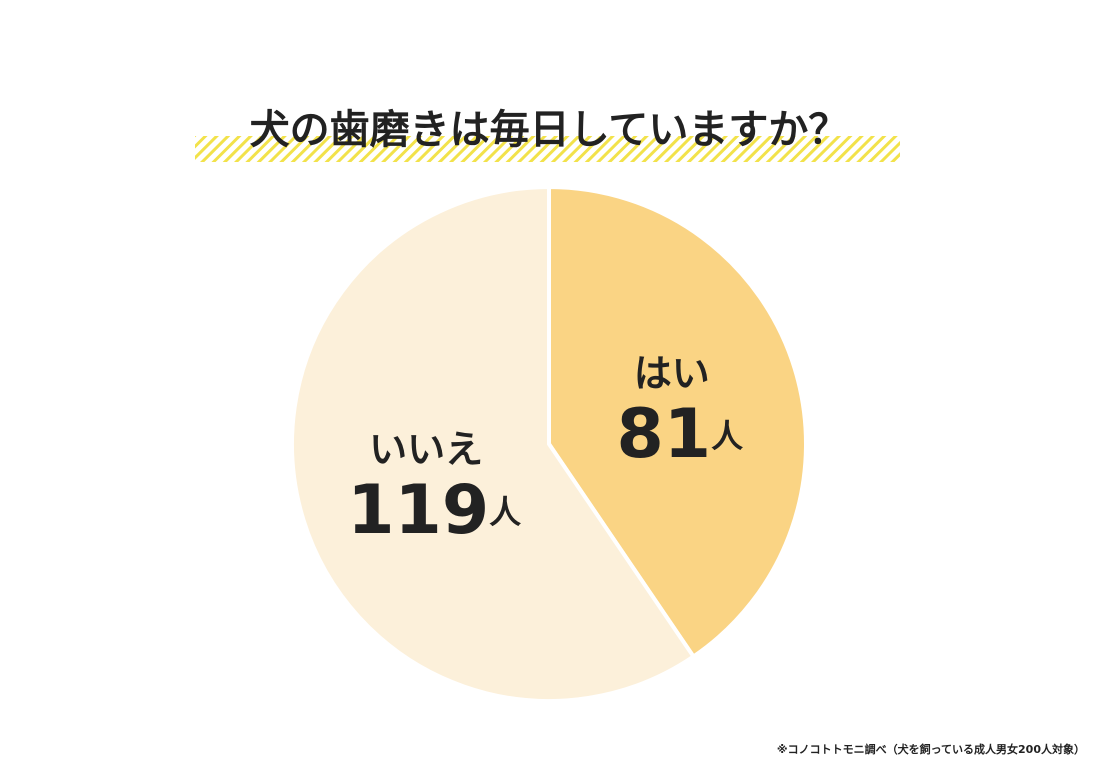  I want to click on title-highlight, so click(547, 149).